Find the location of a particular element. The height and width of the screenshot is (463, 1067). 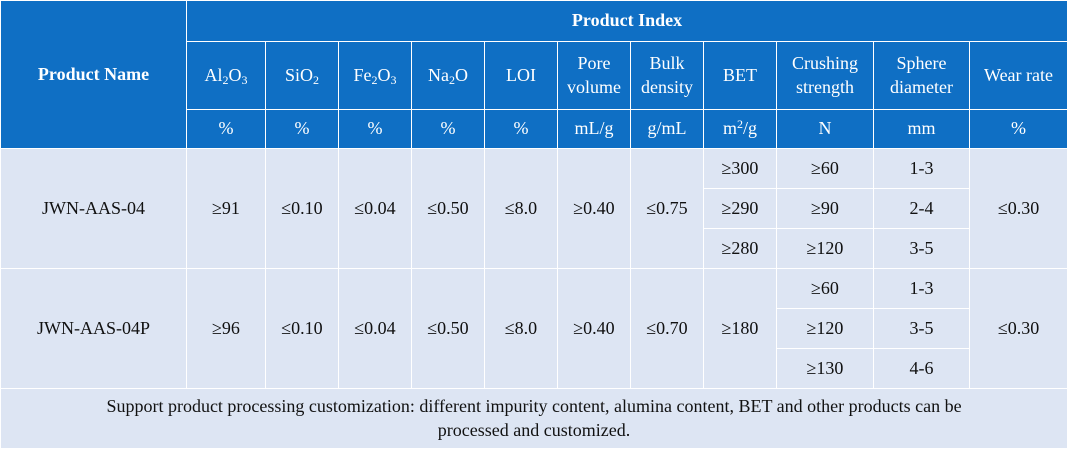

bet-cell: ≥300 is located at coordinates (740, 168).